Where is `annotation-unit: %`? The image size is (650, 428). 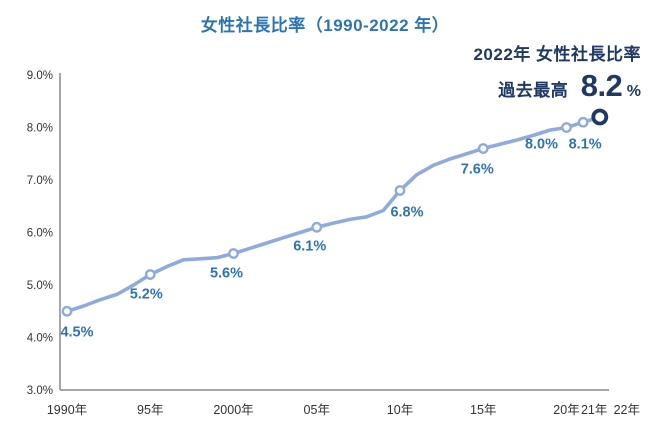 annotation-unit: % is located at coordinates (633, 91).